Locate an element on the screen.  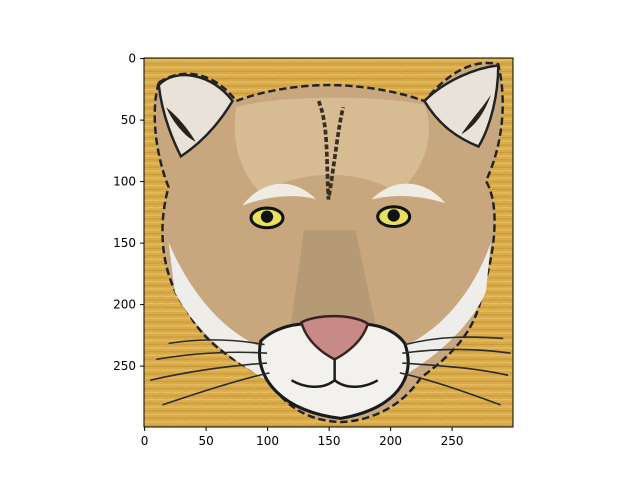
y-tick-label: 100 is located at coordinates (124, 182).